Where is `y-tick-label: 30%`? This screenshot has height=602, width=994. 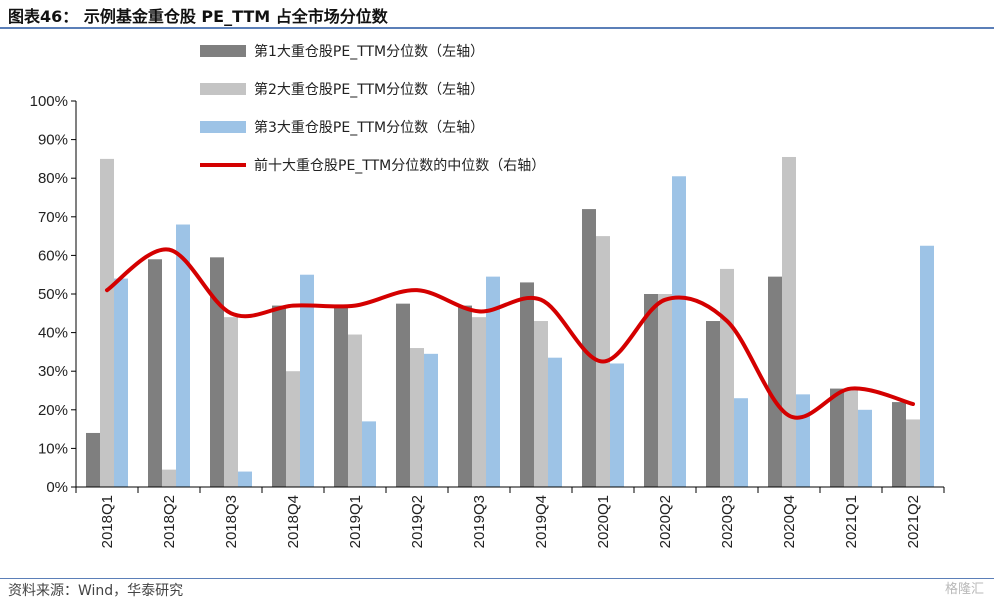 y-tick-label: 30% is located at coordinates (53, 371).